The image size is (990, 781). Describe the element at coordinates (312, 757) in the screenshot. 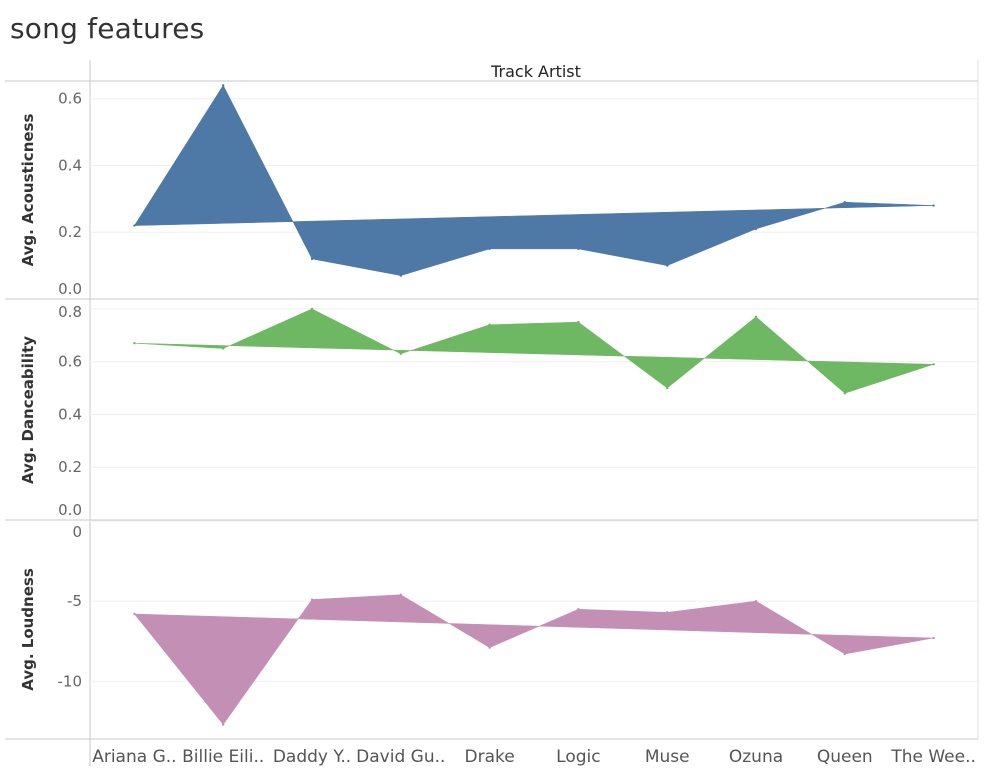

I see `x-tick-label: Daddy Y..` at that location.